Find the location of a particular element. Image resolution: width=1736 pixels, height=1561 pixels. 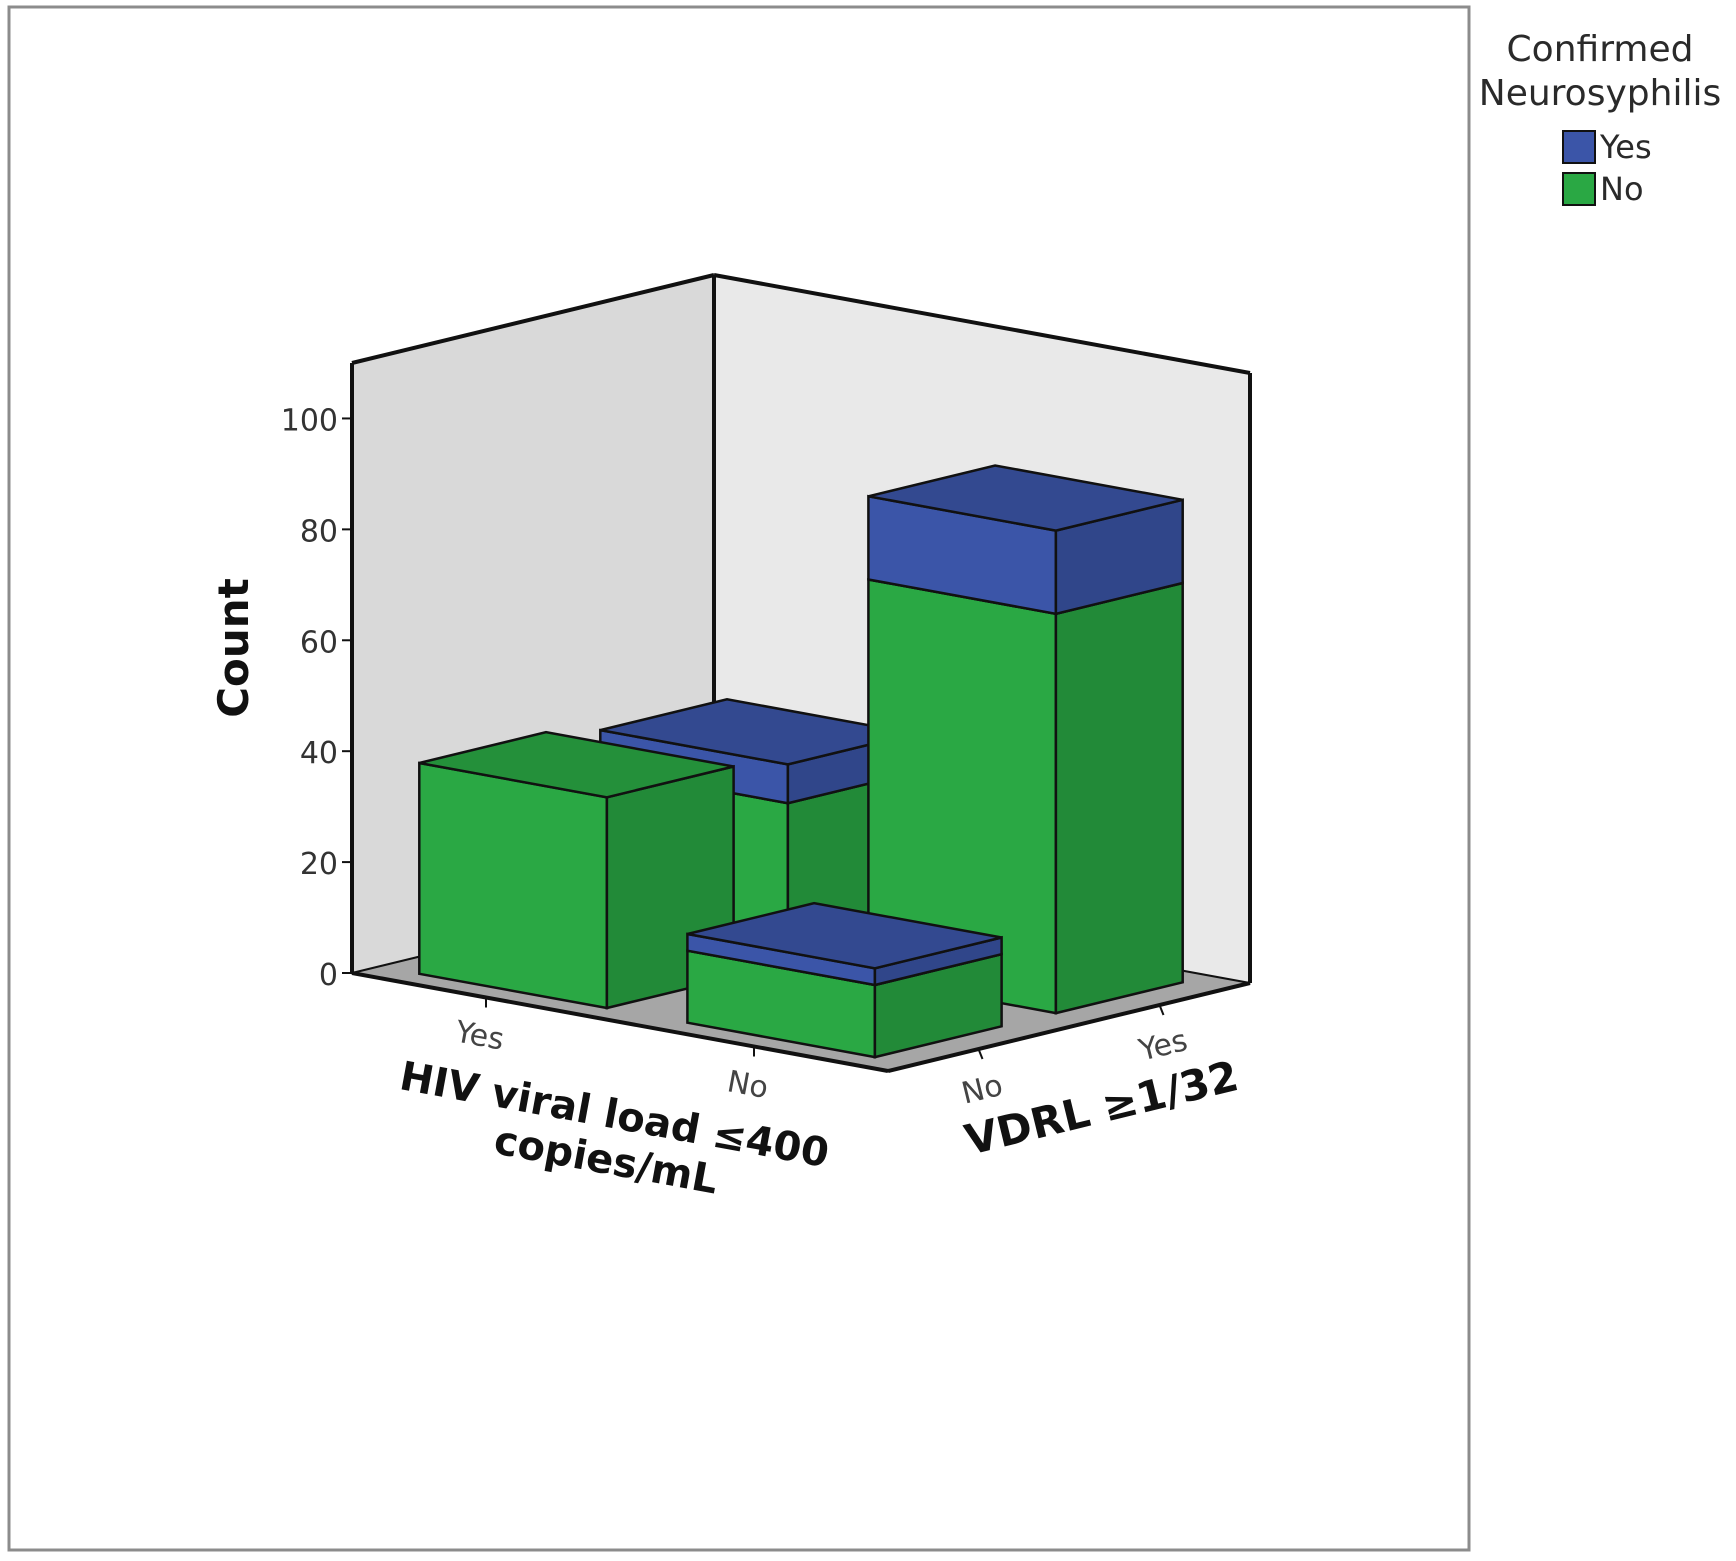

y-tick-label: 80 is located at coordinates (319, 531).